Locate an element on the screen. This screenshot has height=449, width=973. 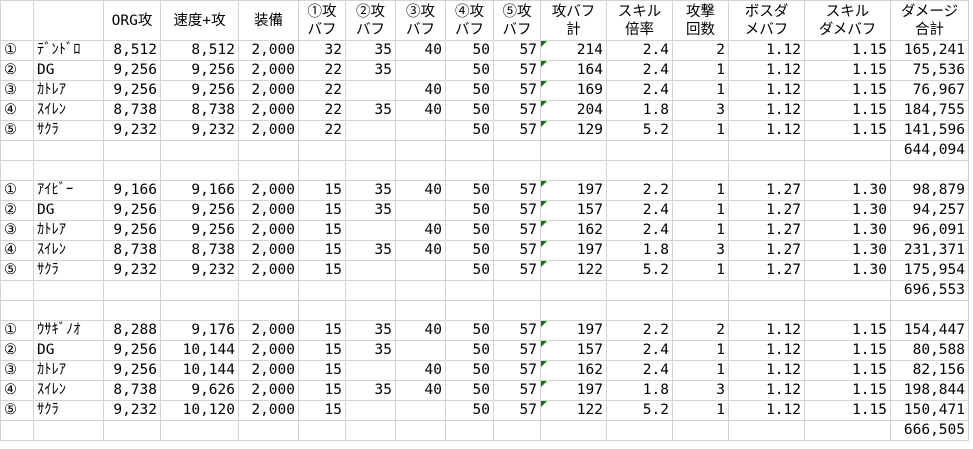
cell: 5.2 is located at coordinates (639, 130).